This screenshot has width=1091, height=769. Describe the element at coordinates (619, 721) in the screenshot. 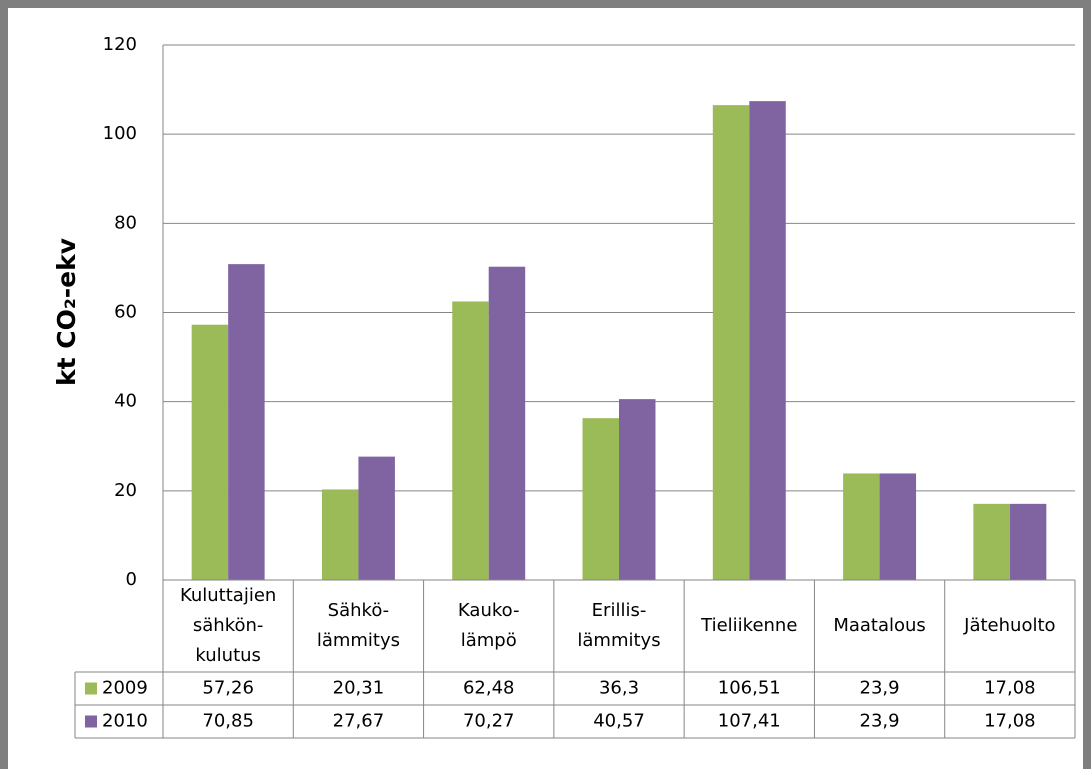

I see `data-table-value: 40,57` at that location.